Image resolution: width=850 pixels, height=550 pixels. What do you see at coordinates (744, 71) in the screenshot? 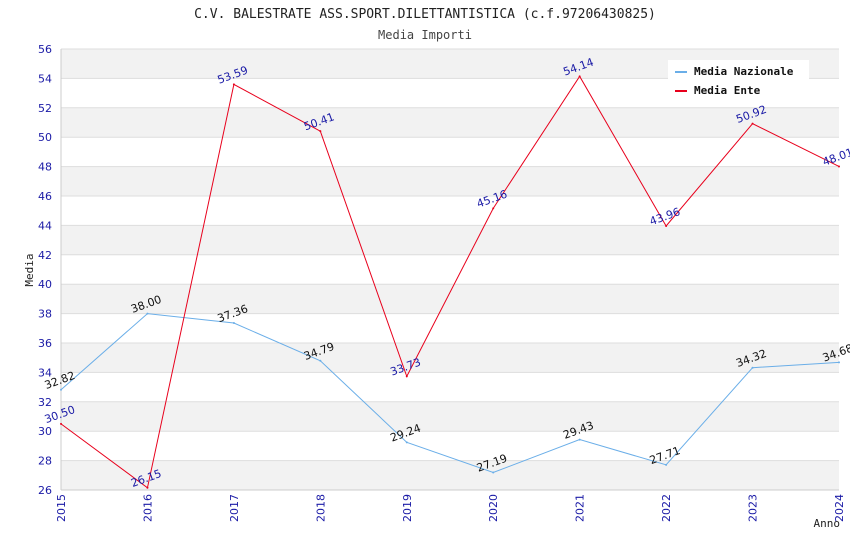
I see `legend-label-nazionale: Media Nazionale` at bounding box center [744, 71].